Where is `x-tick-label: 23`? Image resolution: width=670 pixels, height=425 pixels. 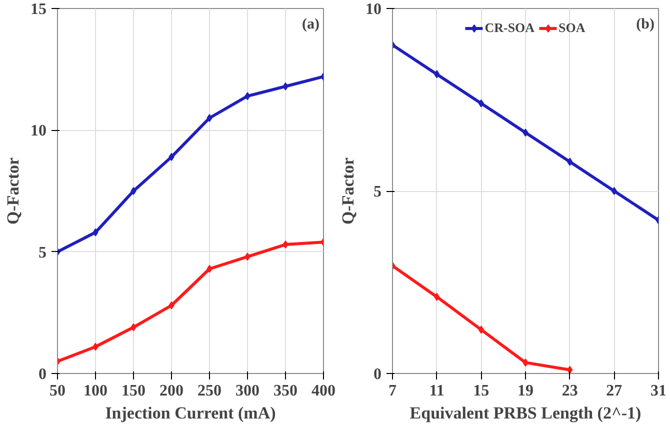
x-tick-label: 23 is located at coordinates (570, 391).